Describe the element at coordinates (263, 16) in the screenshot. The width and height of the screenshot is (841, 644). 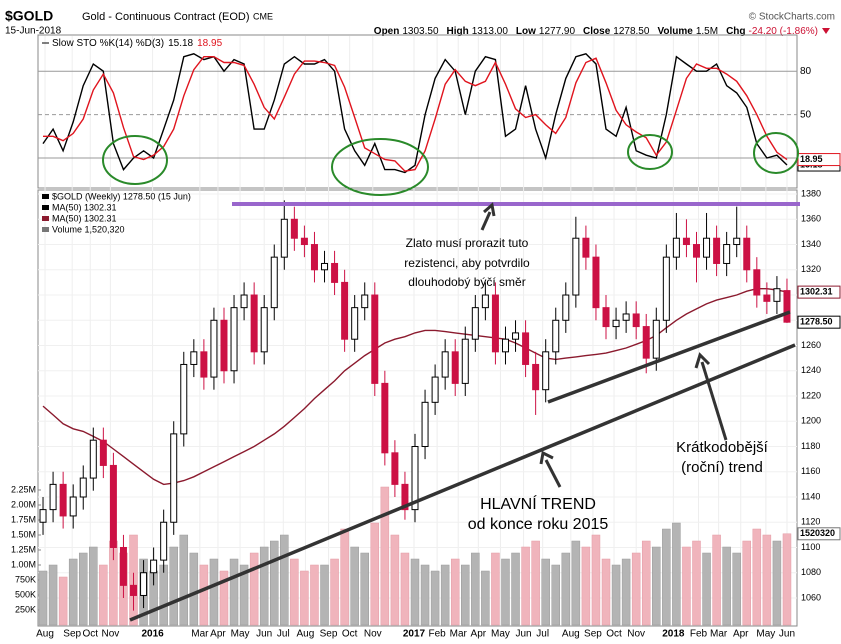
I see `exchange: CME` at that location.